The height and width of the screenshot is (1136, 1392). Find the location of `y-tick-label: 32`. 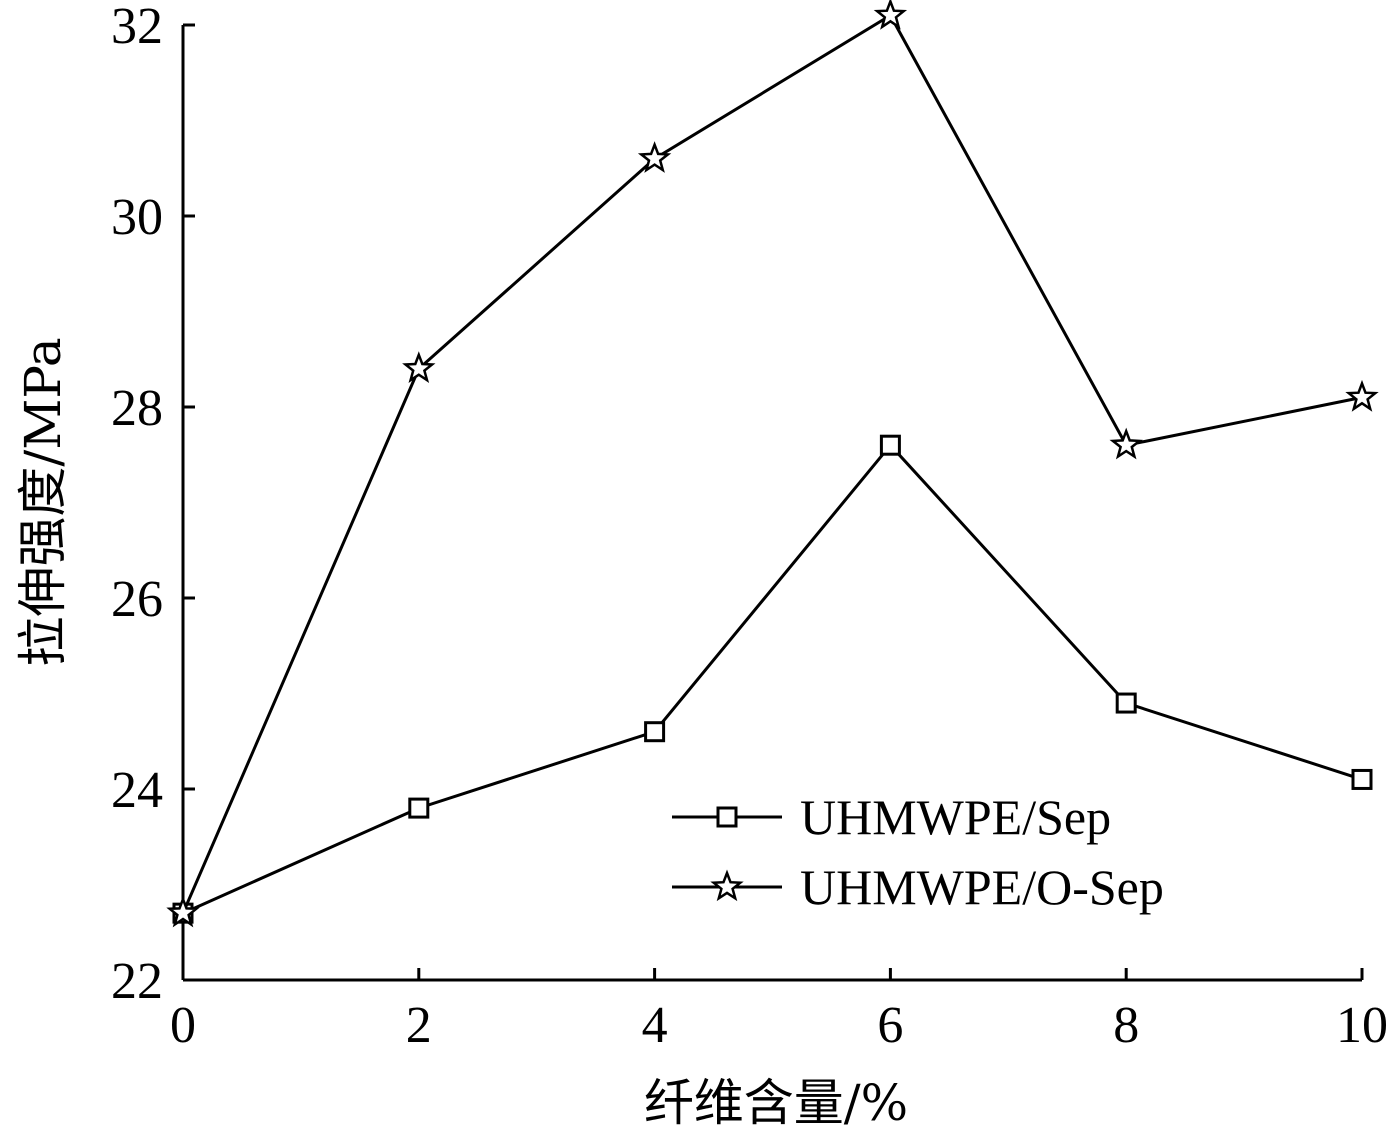

y-tick-label: 32 is located at coordinates (137, 27).